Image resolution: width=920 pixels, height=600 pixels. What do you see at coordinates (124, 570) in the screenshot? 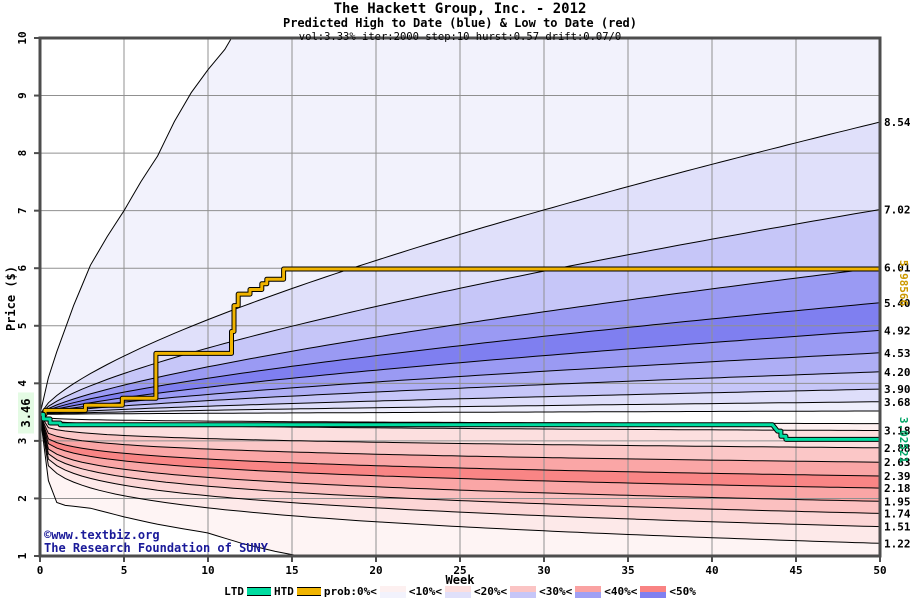
I see `x-tick-label: 5` at bounding box center [124, 570].